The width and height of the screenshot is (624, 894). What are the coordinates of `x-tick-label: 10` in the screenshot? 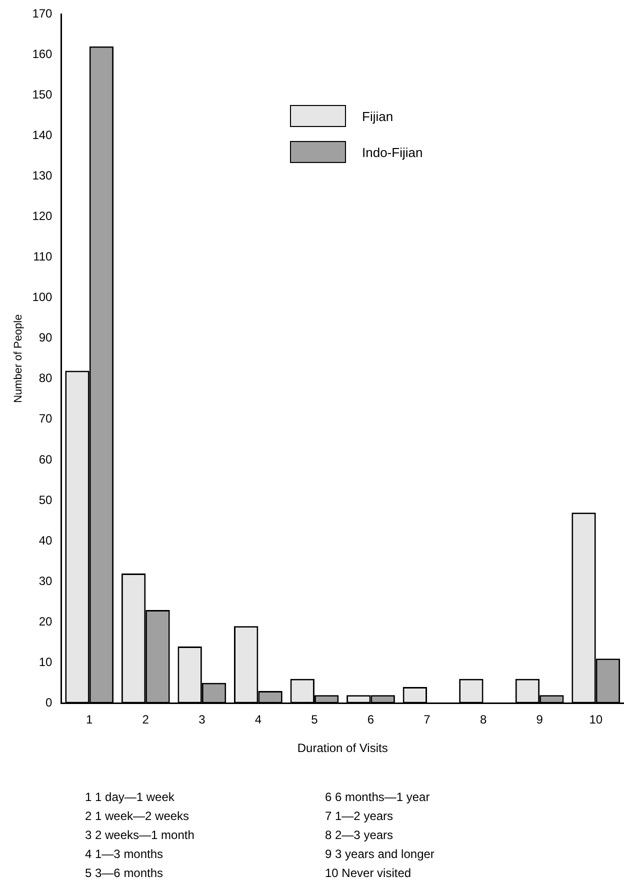 It's located at (596, 719).